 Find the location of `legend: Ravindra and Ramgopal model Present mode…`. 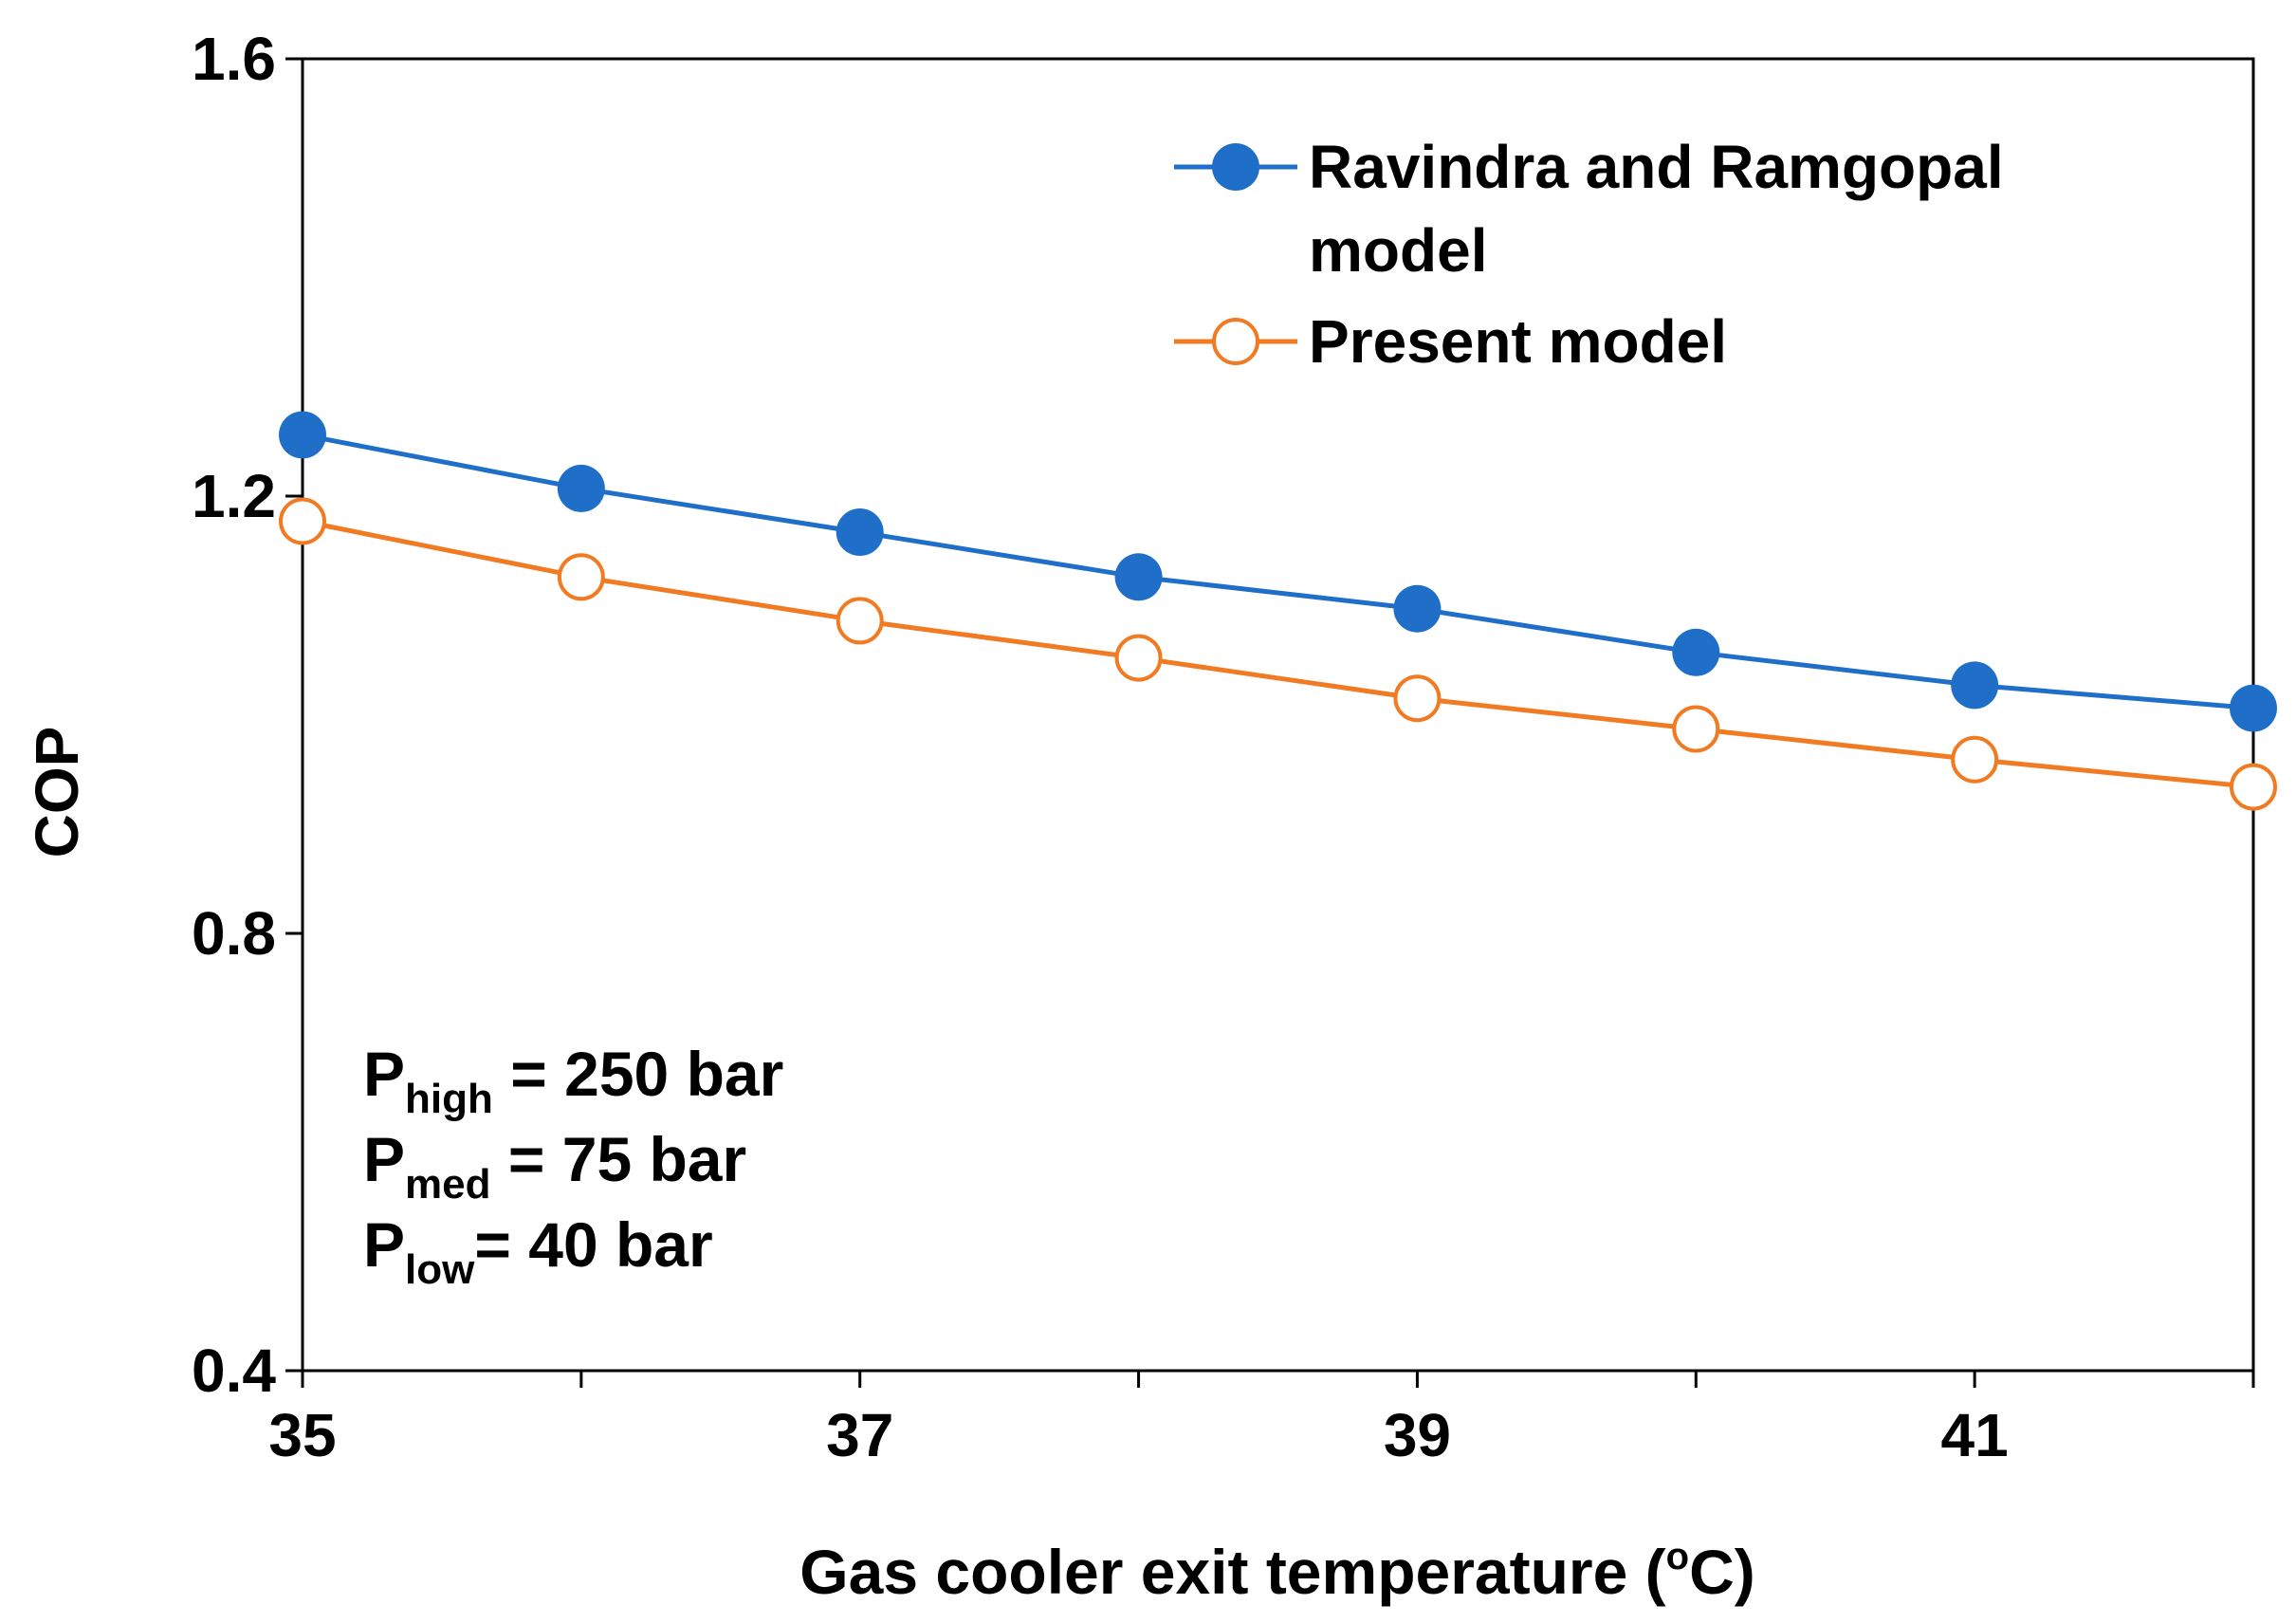

legend: Ravindra and Ramgopal model Present mode… is located at coordinates (1589, 254).